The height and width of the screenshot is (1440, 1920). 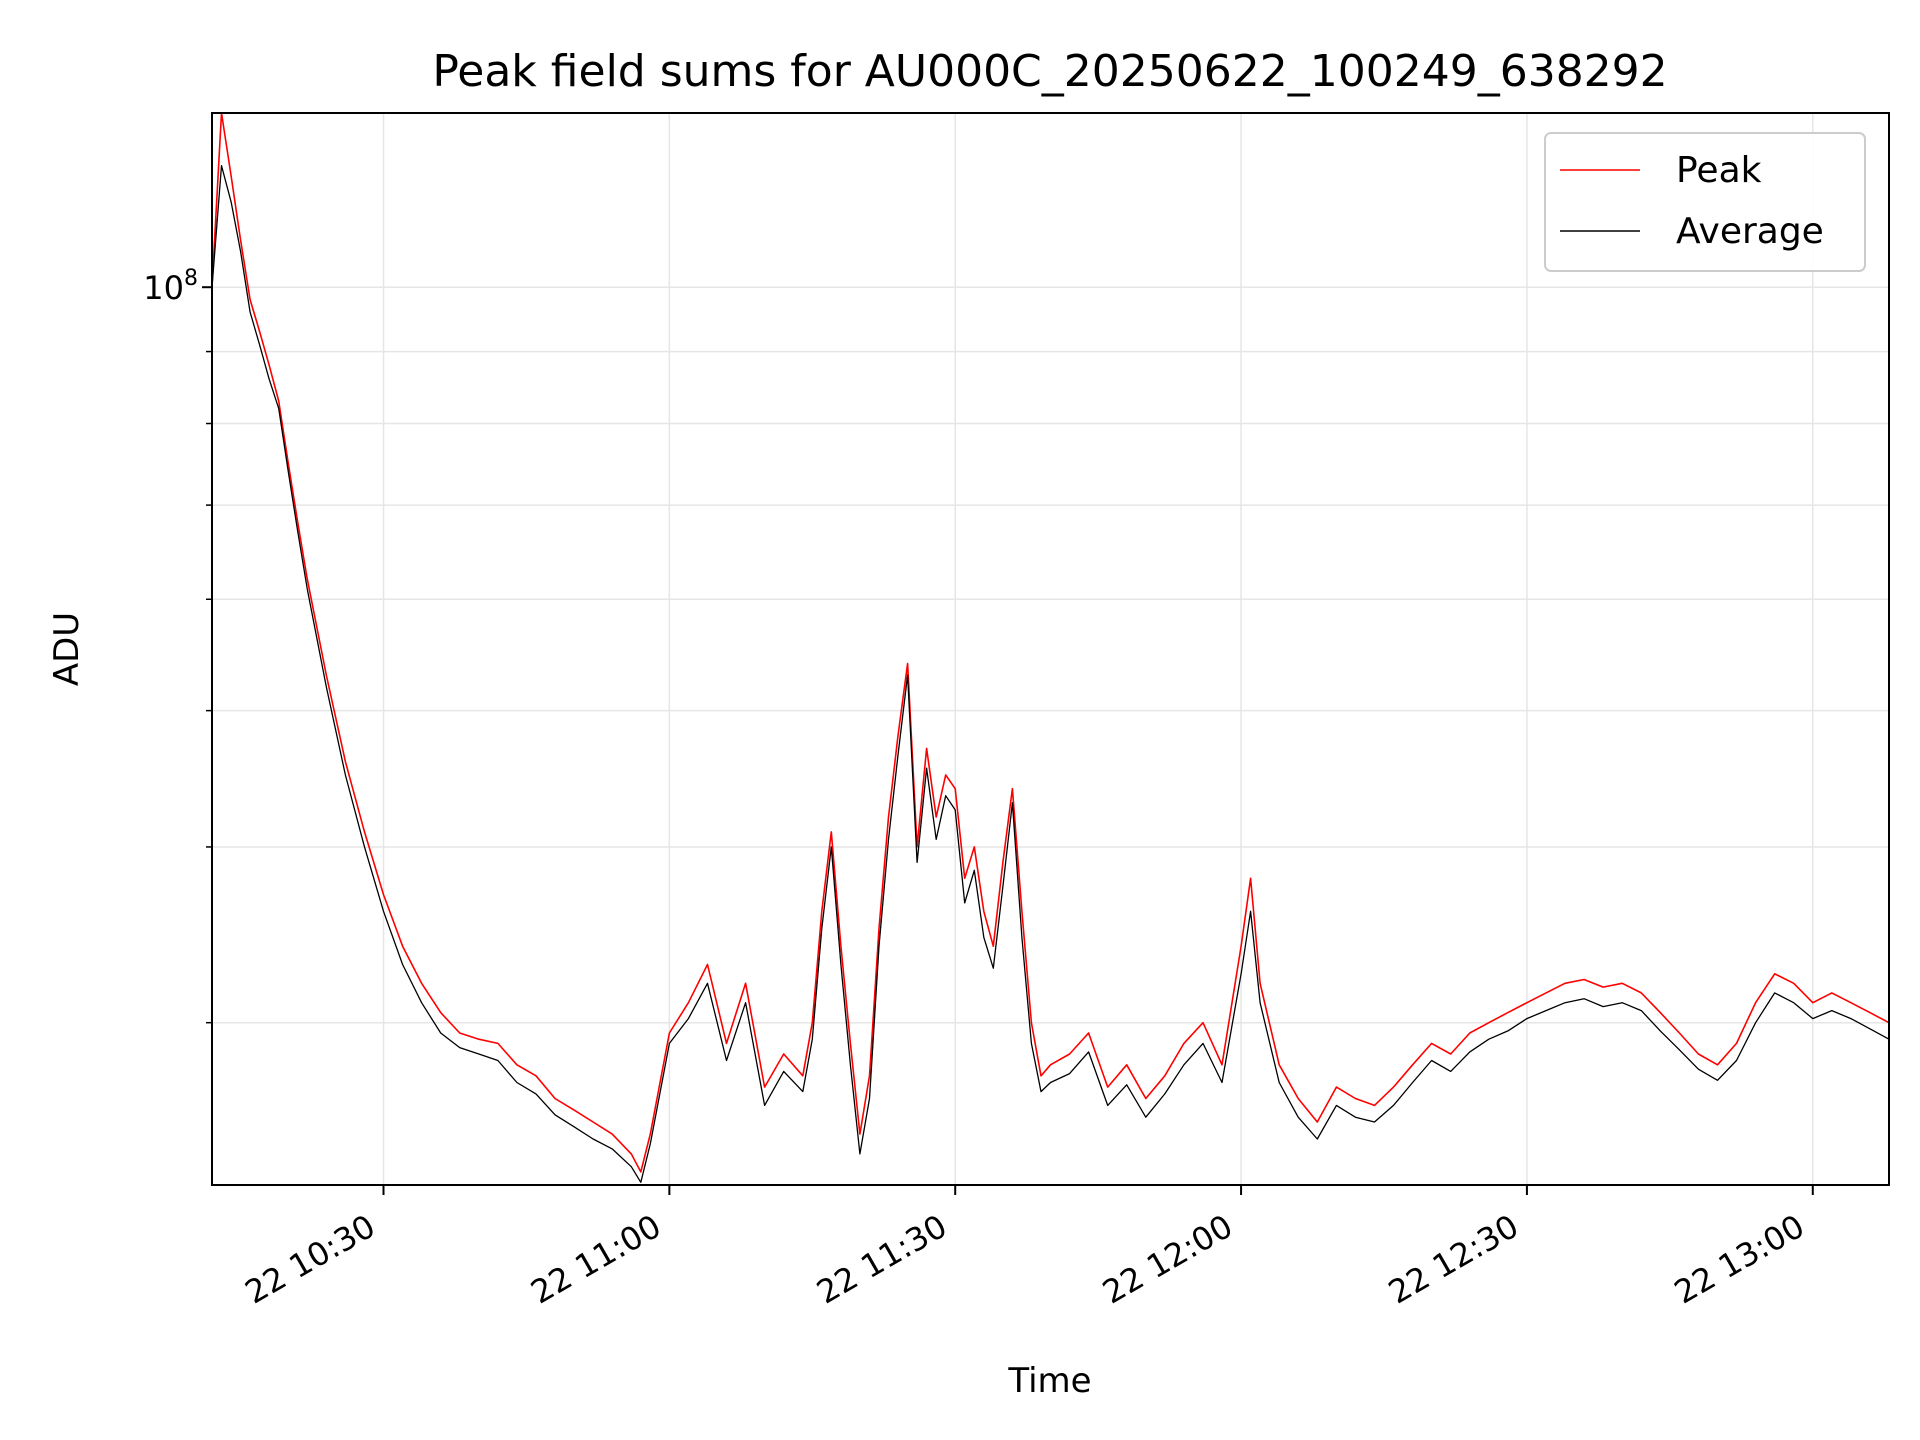 I want to click on legend-label-peak: Peak, so click(x=1719, y=170).